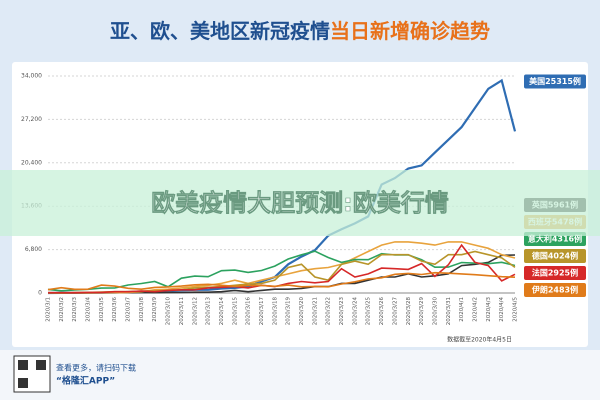  Describe the element at coordinates (275, 311) in the screenshot. I see `x-tick-label: 2020/3/18` at that location.